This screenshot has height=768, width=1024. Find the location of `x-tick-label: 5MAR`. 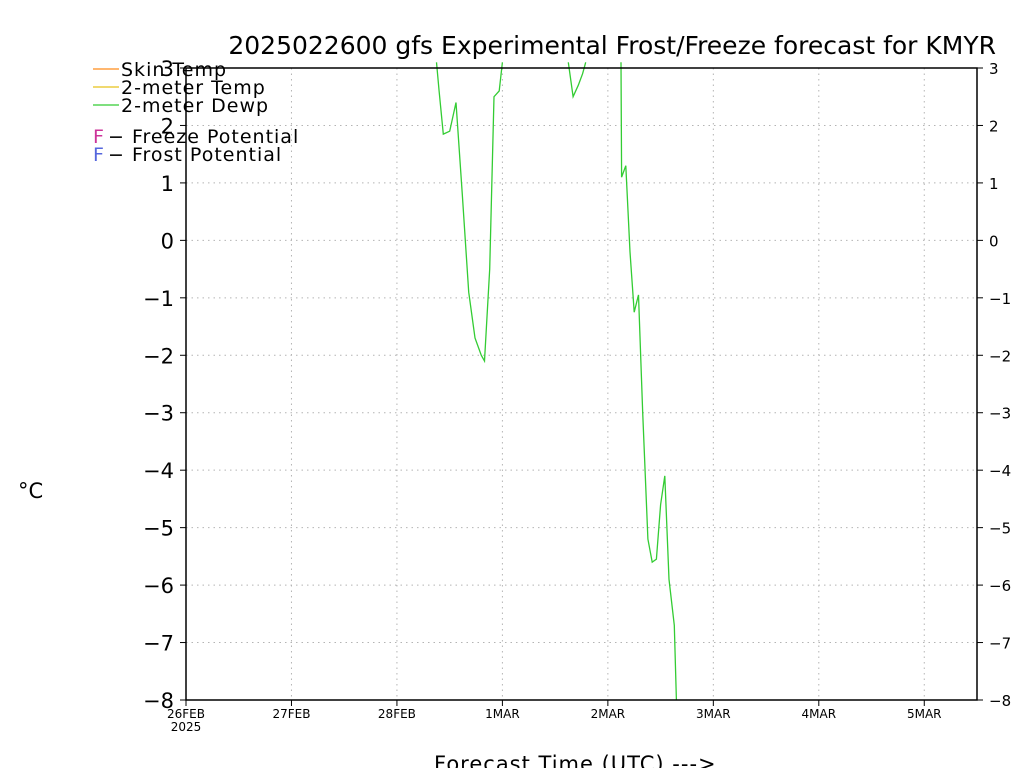

x-tick-label: 5MAR is located at coordinates (924, 714).